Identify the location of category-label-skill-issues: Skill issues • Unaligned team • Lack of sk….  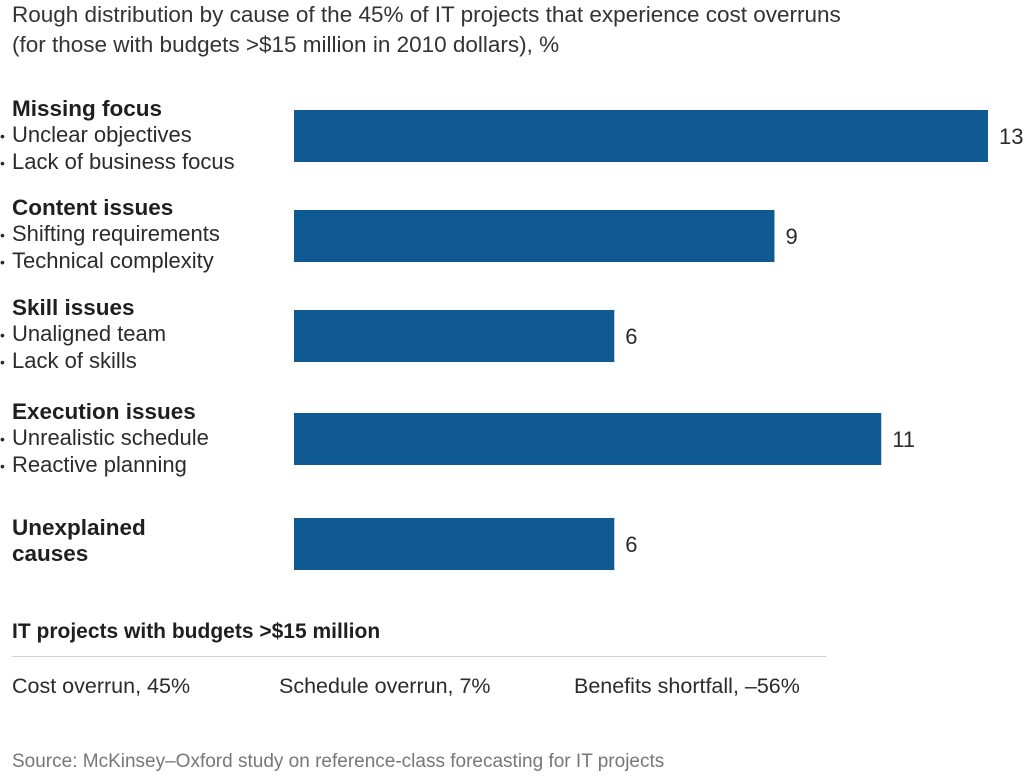
(140, 335).